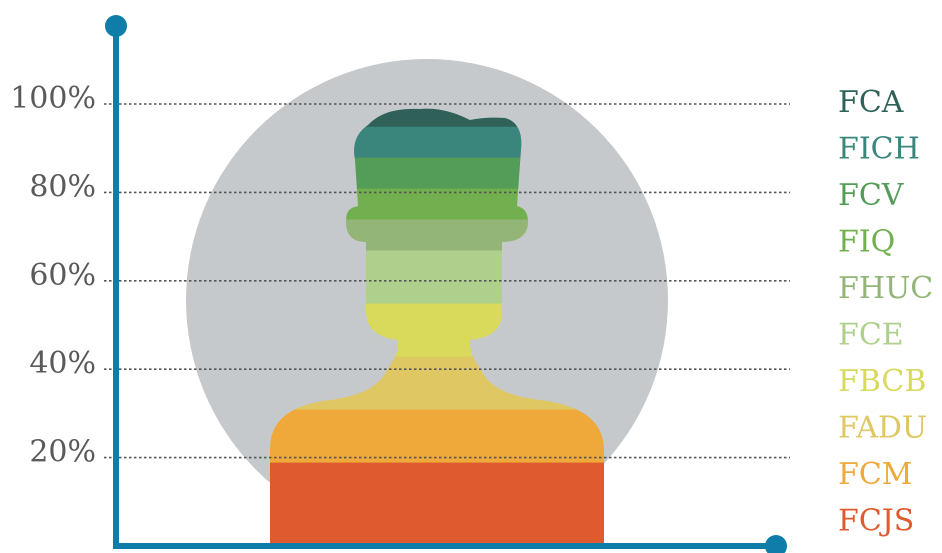 The height and width of the screenshot is (553, 942). Describe the element at coordinates (437, 435) in the screenshot. I see `bar-segment-fcm` at that location.